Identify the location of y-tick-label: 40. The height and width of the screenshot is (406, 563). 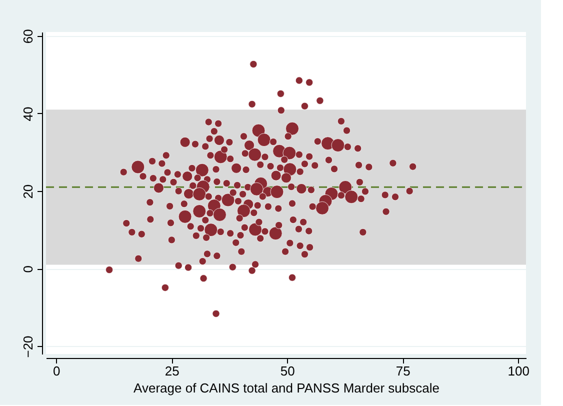
(28, 114).